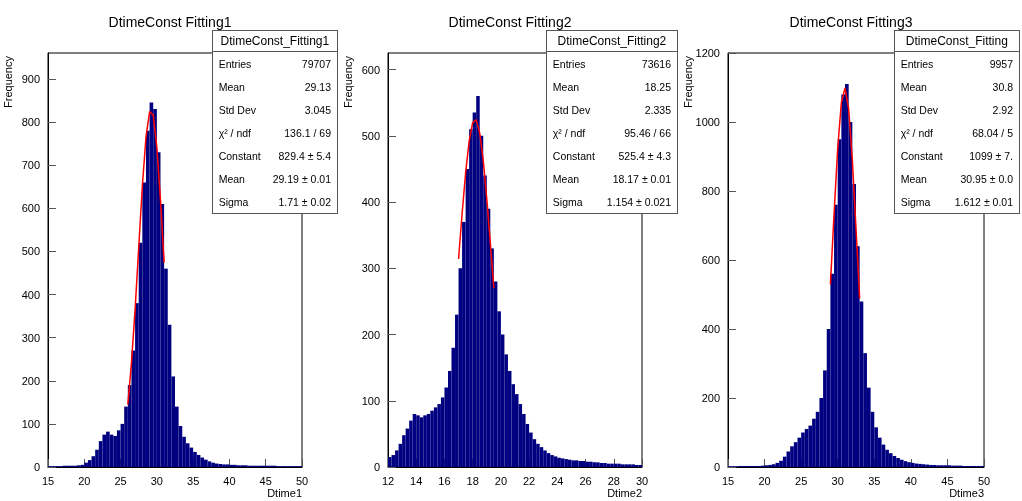  Describe the element at coordinates (657, 110) in the screenshot. I see `text: 2.335` at that location.